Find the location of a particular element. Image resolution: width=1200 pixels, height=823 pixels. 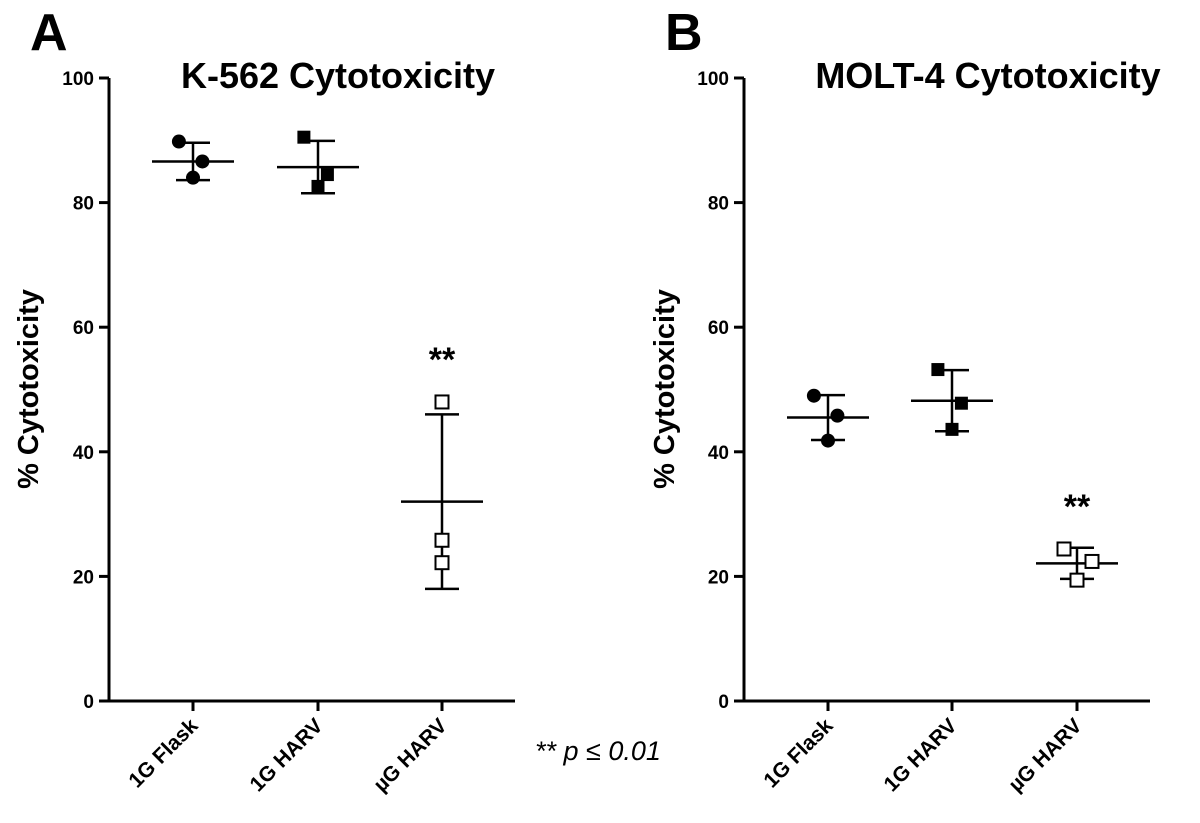

significance-footnote: ** p ≤ 0.01 is located at coordinates (598, 751).